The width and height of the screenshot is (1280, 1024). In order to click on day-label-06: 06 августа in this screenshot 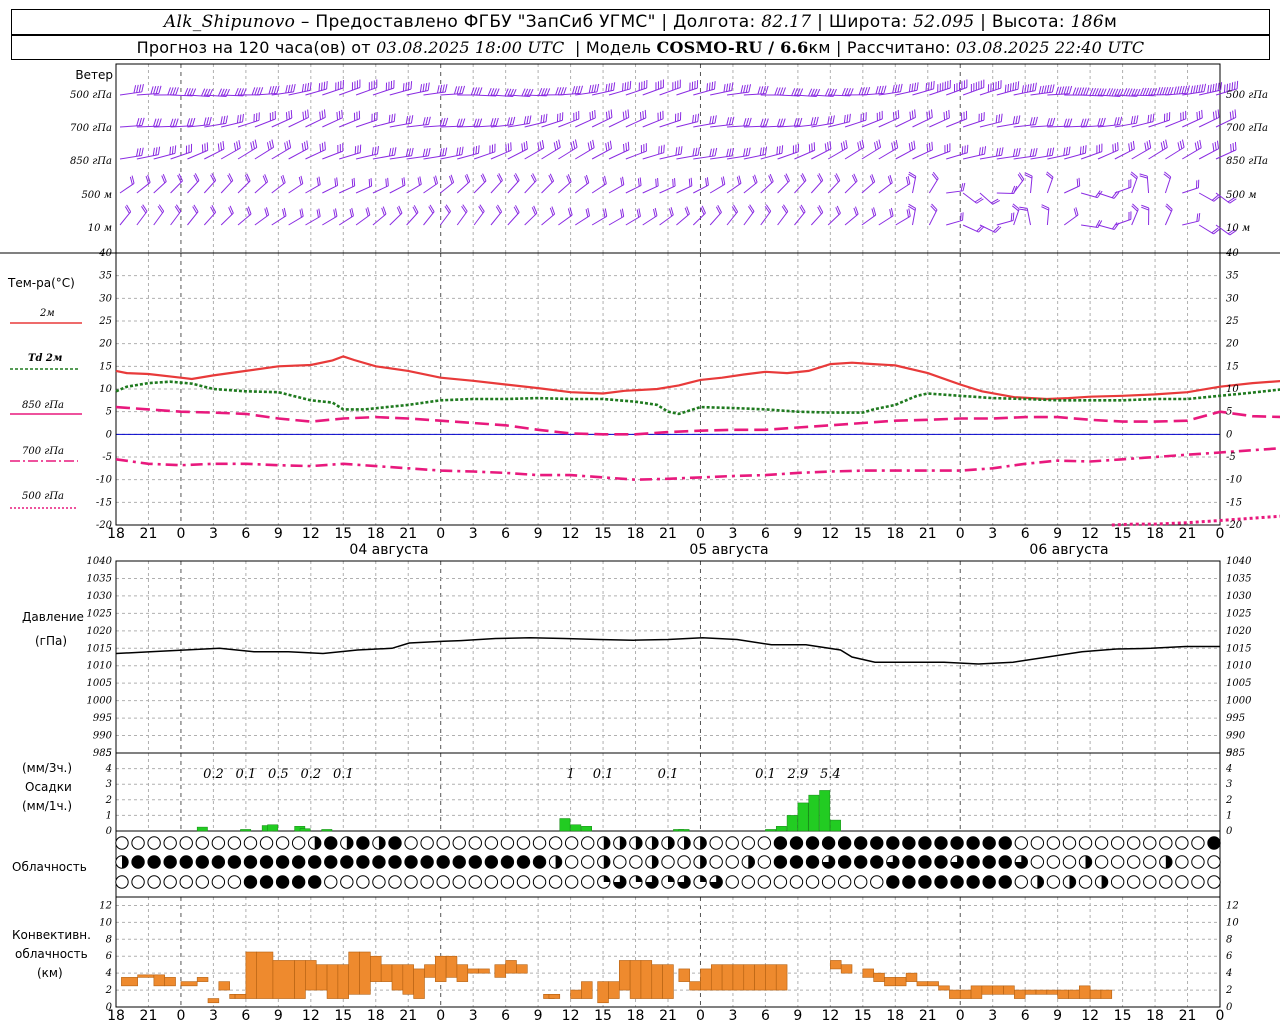, I will do `click(1068, 550)`.